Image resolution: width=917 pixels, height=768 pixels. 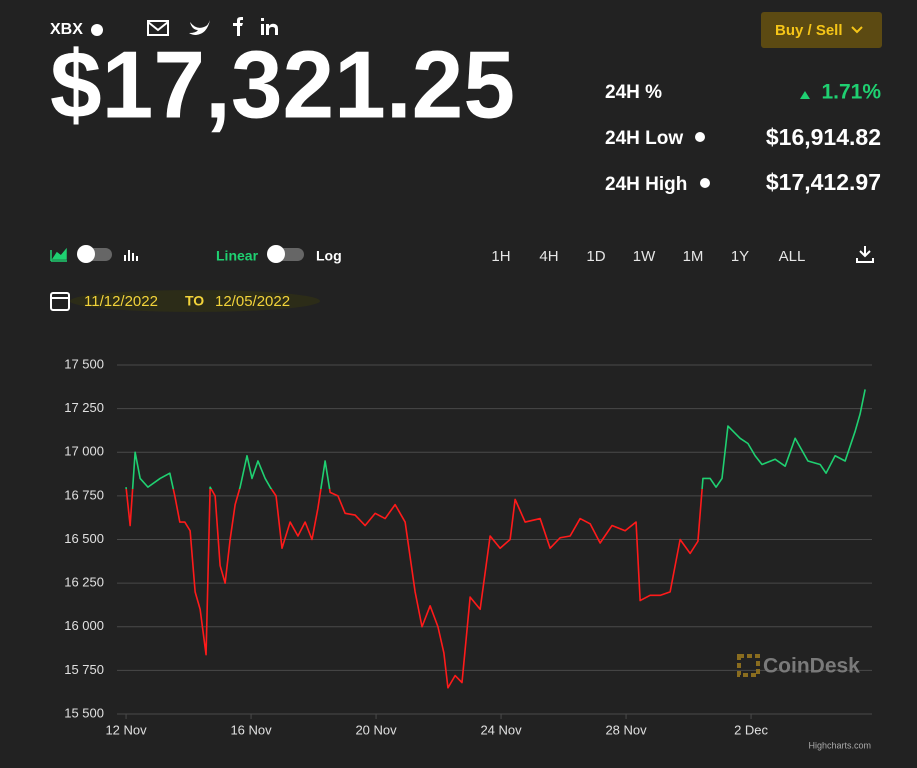 What do you see at coordinates (84, 538) in the screenshot?
I see `y-tick-label: 16 500` at bounding box center [84, 538].